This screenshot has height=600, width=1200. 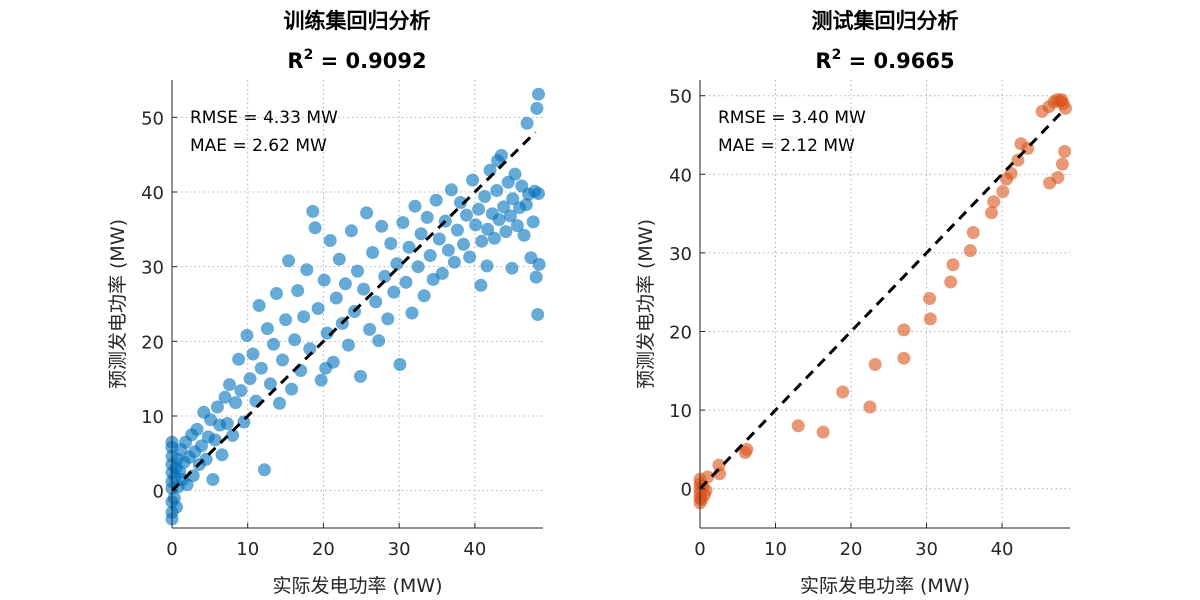 I want to click on x-tick-label: 30, so click(x=399, y=549).